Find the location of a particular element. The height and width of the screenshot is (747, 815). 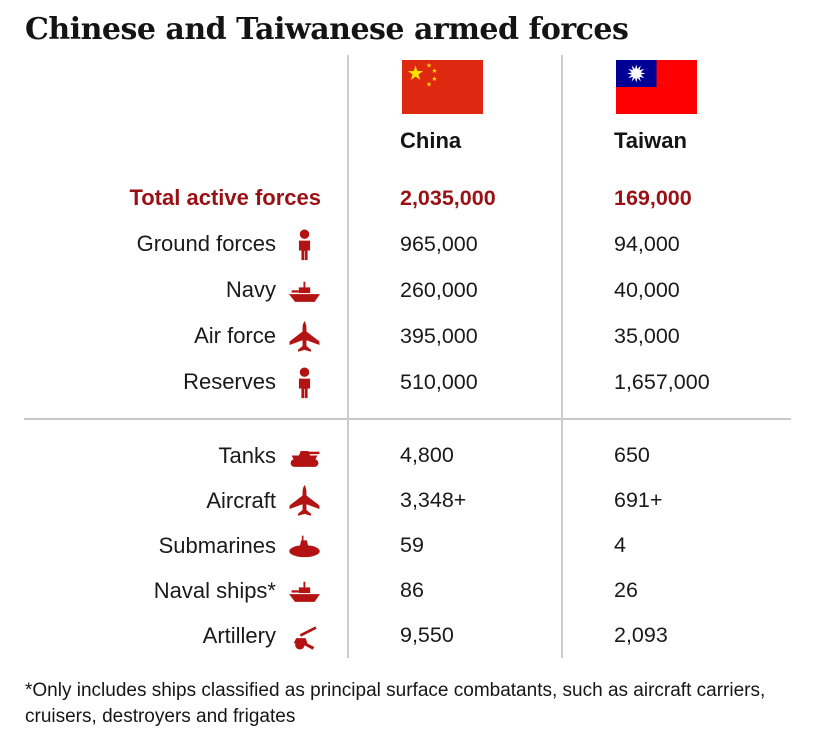

row-label-cell: Naval ships* is located at coordinates (185, 590).